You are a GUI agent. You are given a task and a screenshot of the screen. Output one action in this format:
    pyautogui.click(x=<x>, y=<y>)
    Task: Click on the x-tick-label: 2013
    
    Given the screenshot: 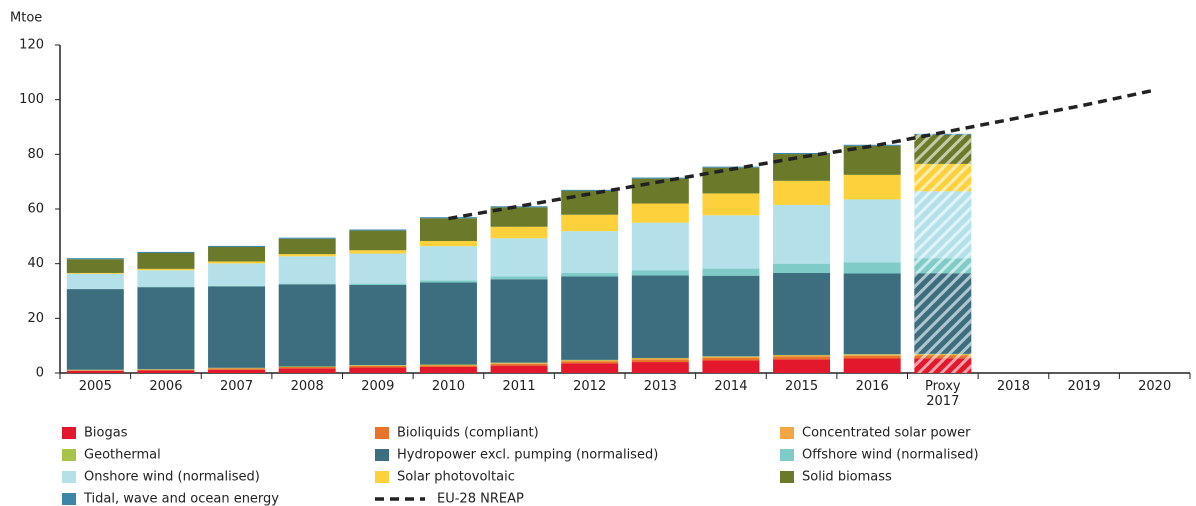 What is the action you would take?
    pyautogui.click(x=660, y=386)
    